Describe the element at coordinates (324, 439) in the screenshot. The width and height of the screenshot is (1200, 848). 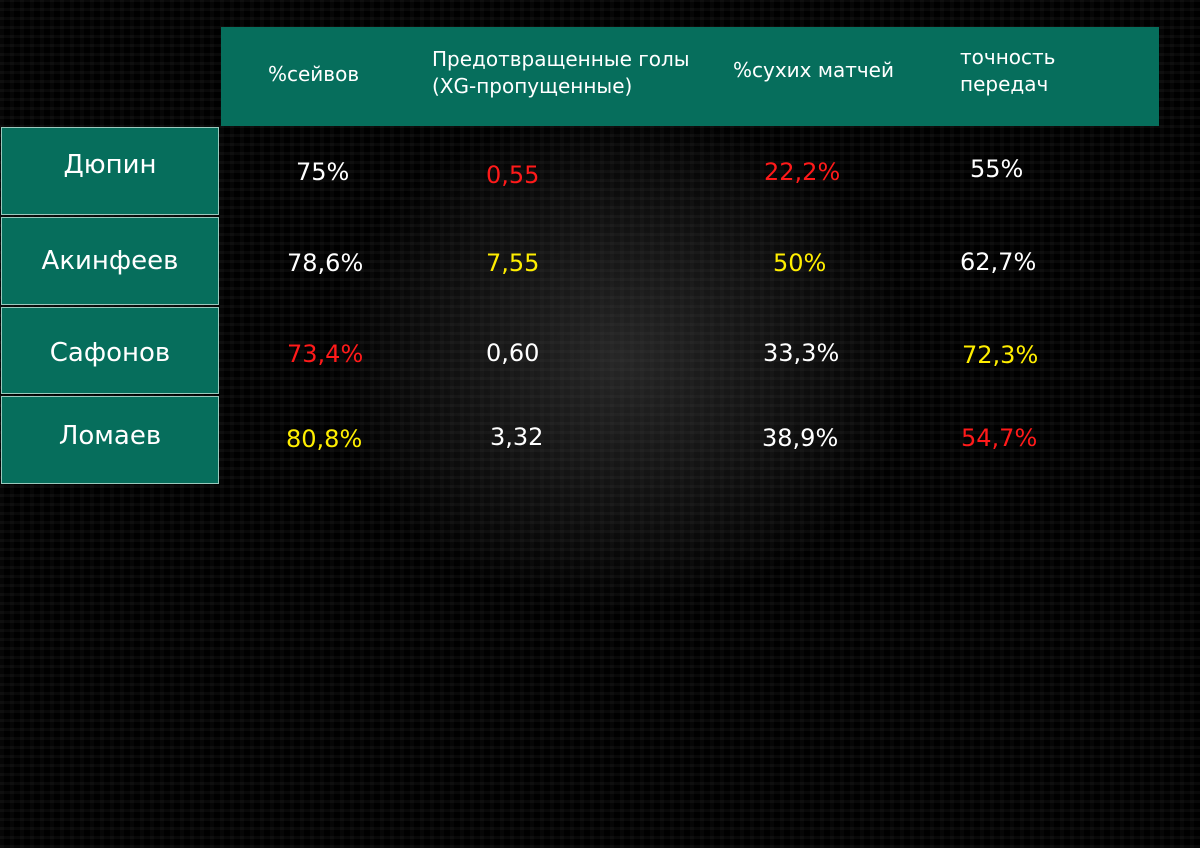
I see `cell-value: 80,8%` at that location.